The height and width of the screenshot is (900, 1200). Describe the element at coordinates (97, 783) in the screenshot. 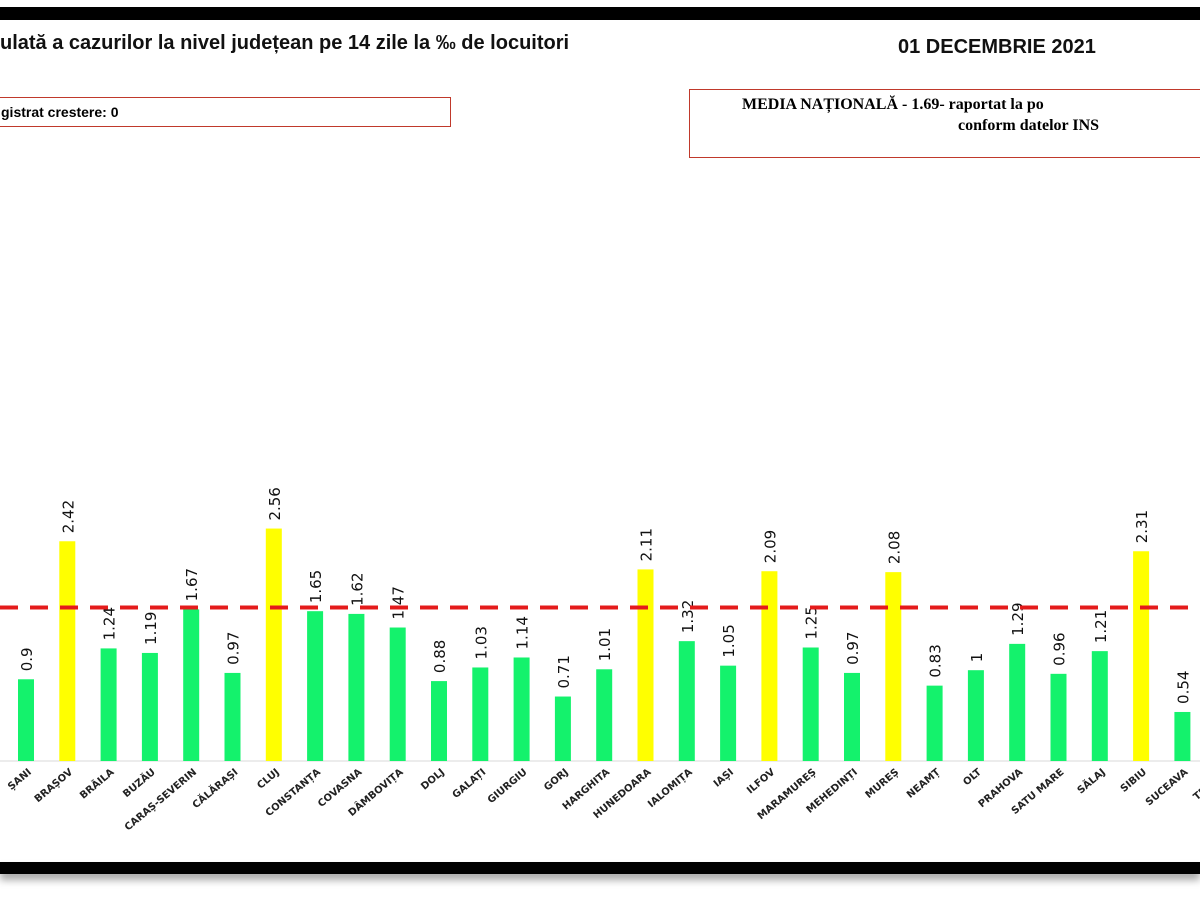

I see `category-label: BRĂILA` at that location.